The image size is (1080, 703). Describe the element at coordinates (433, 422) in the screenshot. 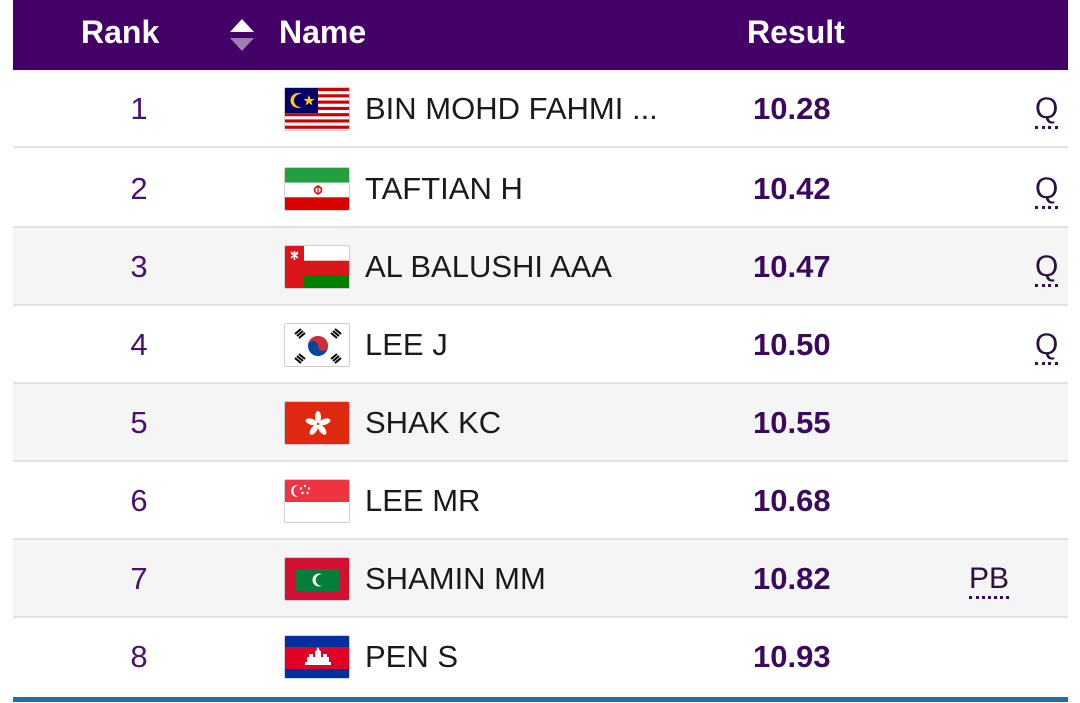

I see `athlete-name: SHAK KC` at that location.